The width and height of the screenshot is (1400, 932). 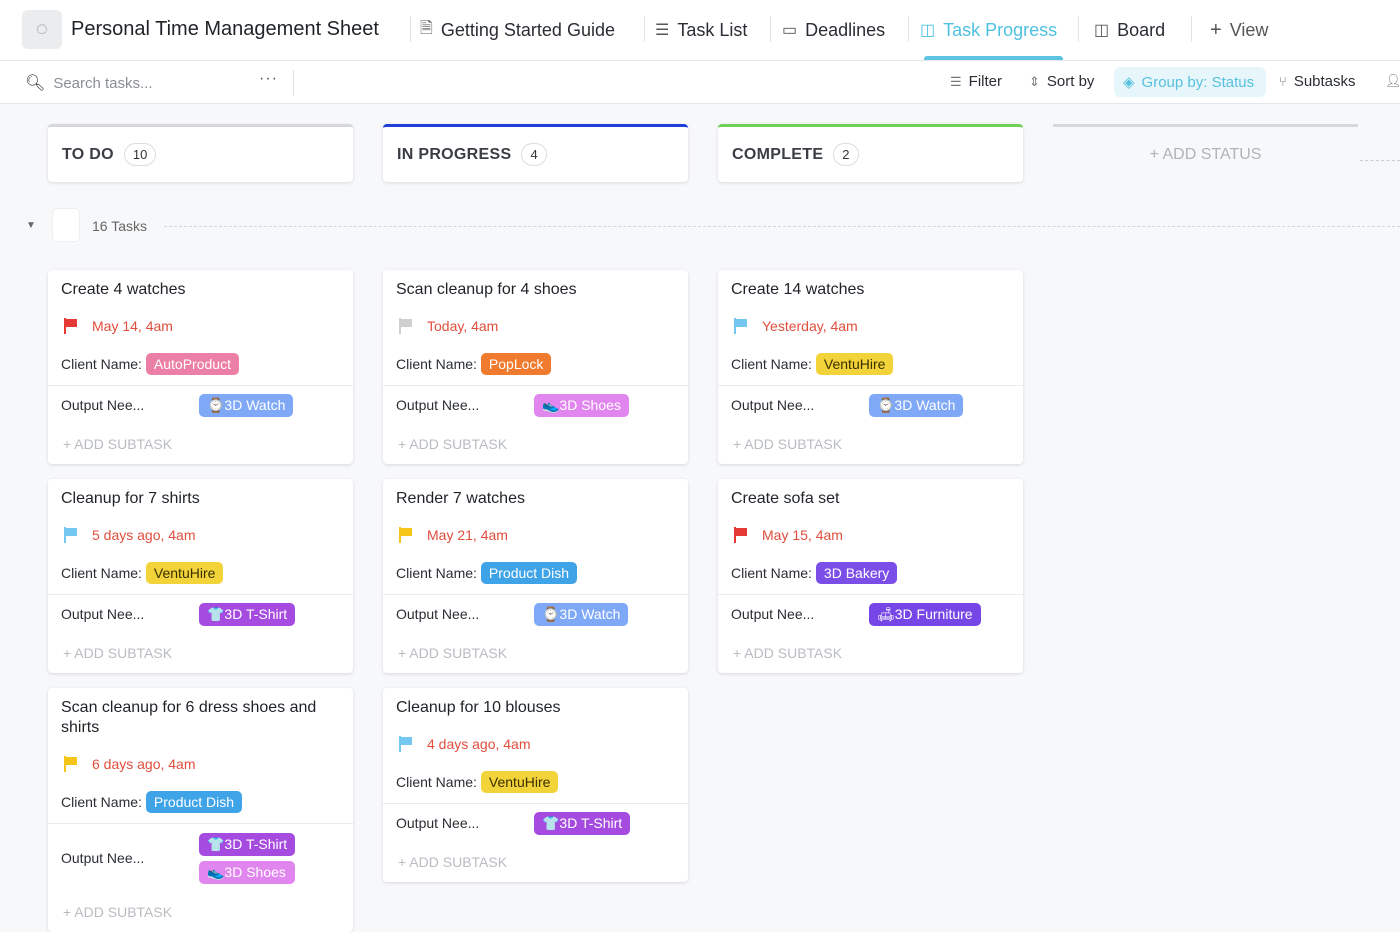 What do you see at coordinates (856, 572) in the screenshot?
I see `client-tag: 3D Bakery` at bounding box center [856, 572].